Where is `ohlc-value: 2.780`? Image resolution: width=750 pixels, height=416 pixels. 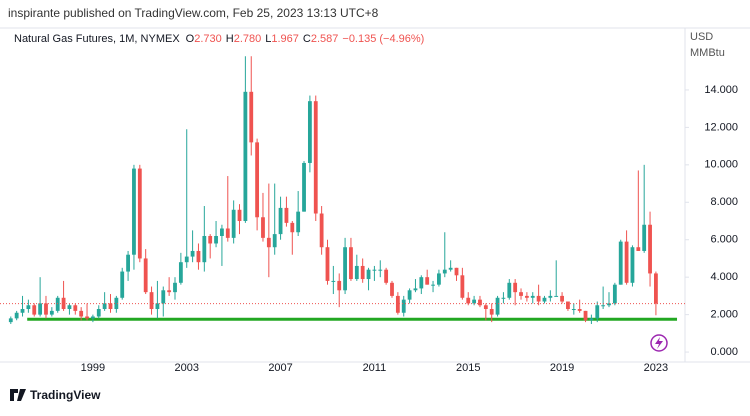
ohlc-value: 2.780 is located at coordinates (248, 39).